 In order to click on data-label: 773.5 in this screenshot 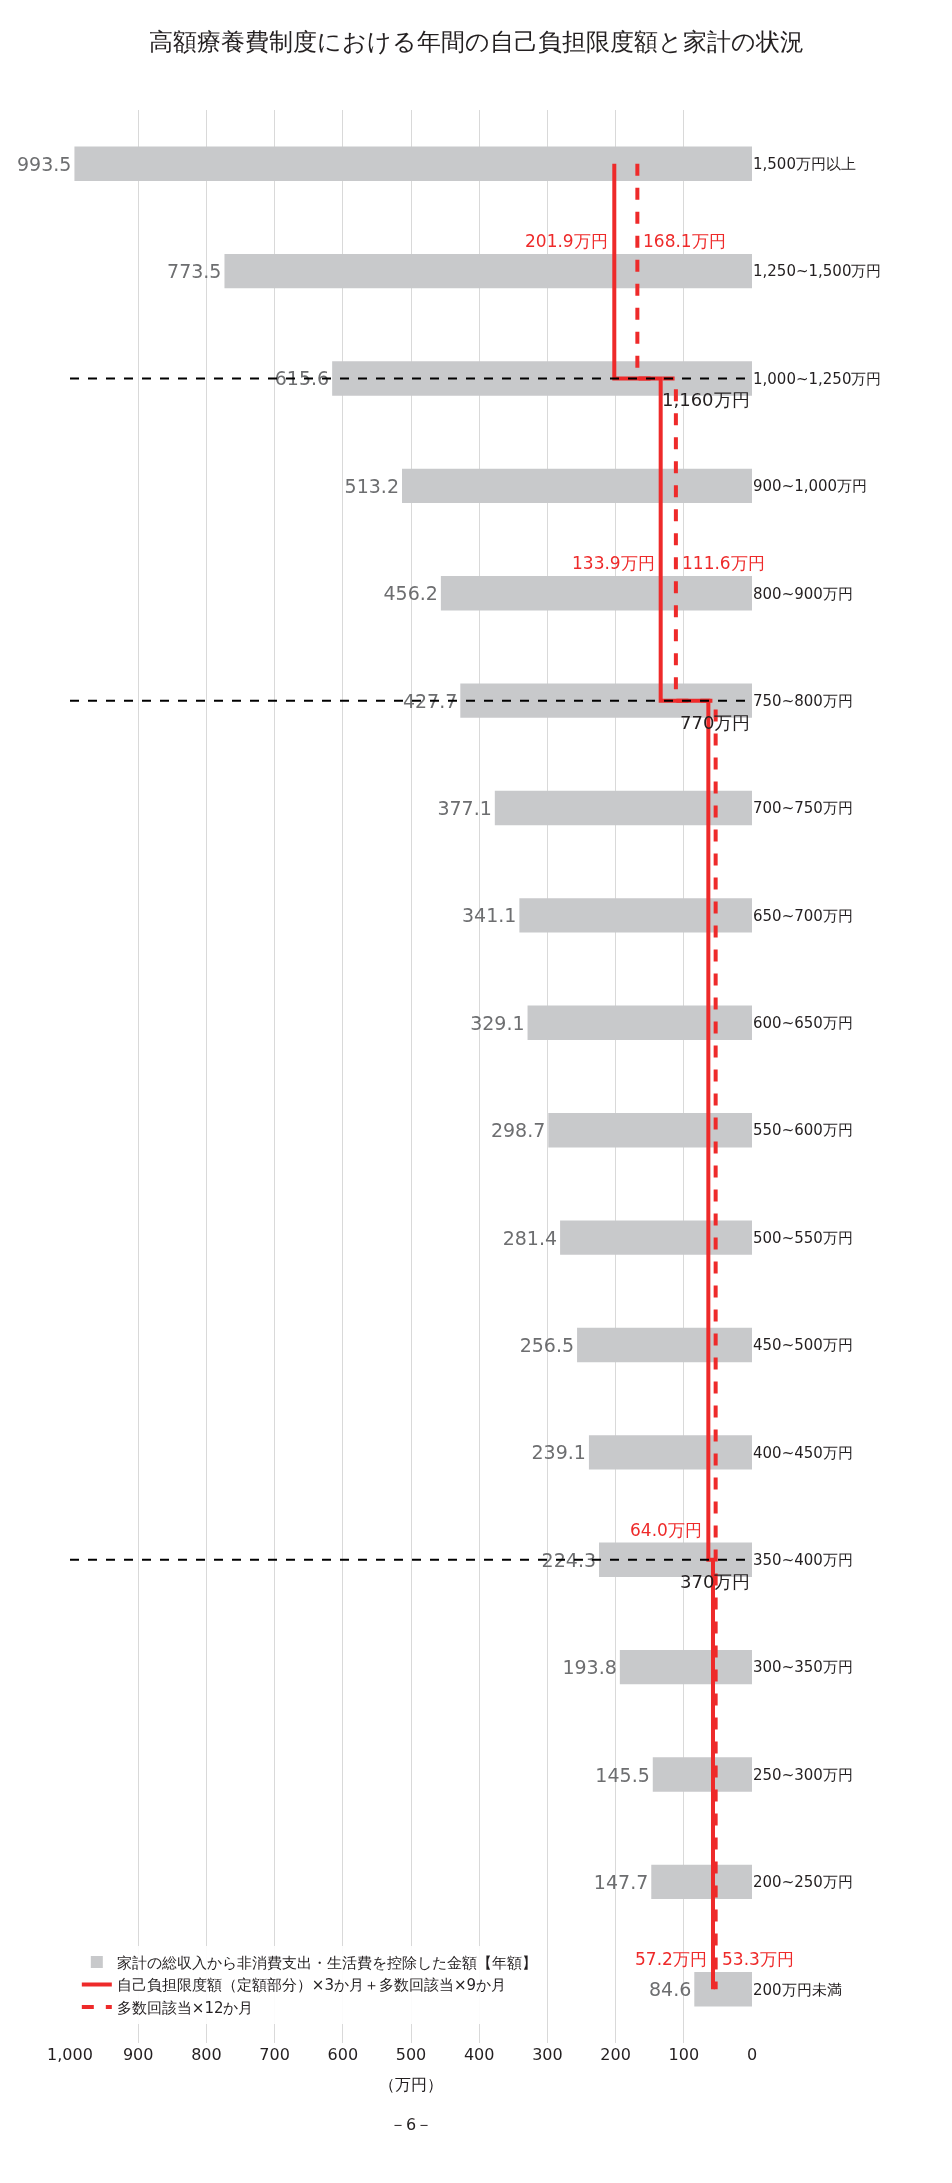, I will do `click(194, 271)`.